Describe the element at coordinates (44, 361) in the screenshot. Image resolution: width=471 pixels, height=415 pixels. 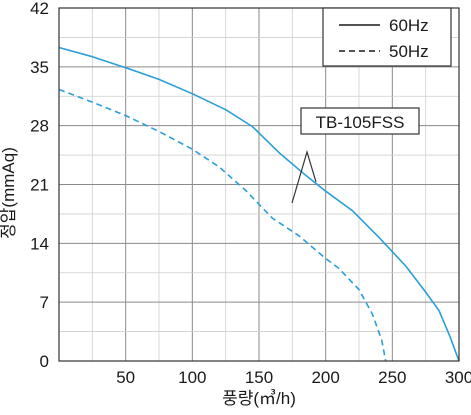
I see `y-tick-label: 0` at that location.